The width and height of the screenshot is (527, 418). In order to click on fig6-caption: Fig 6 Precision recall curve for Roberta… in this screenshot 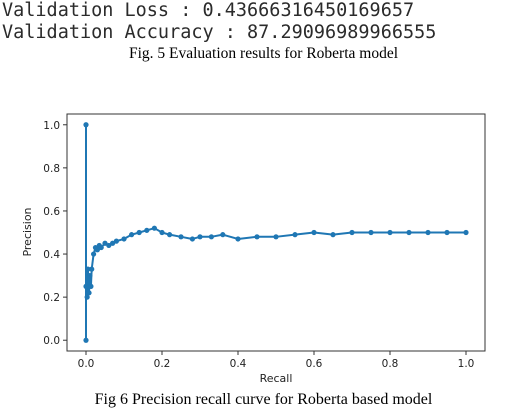, I will do `click(263, 399)`.